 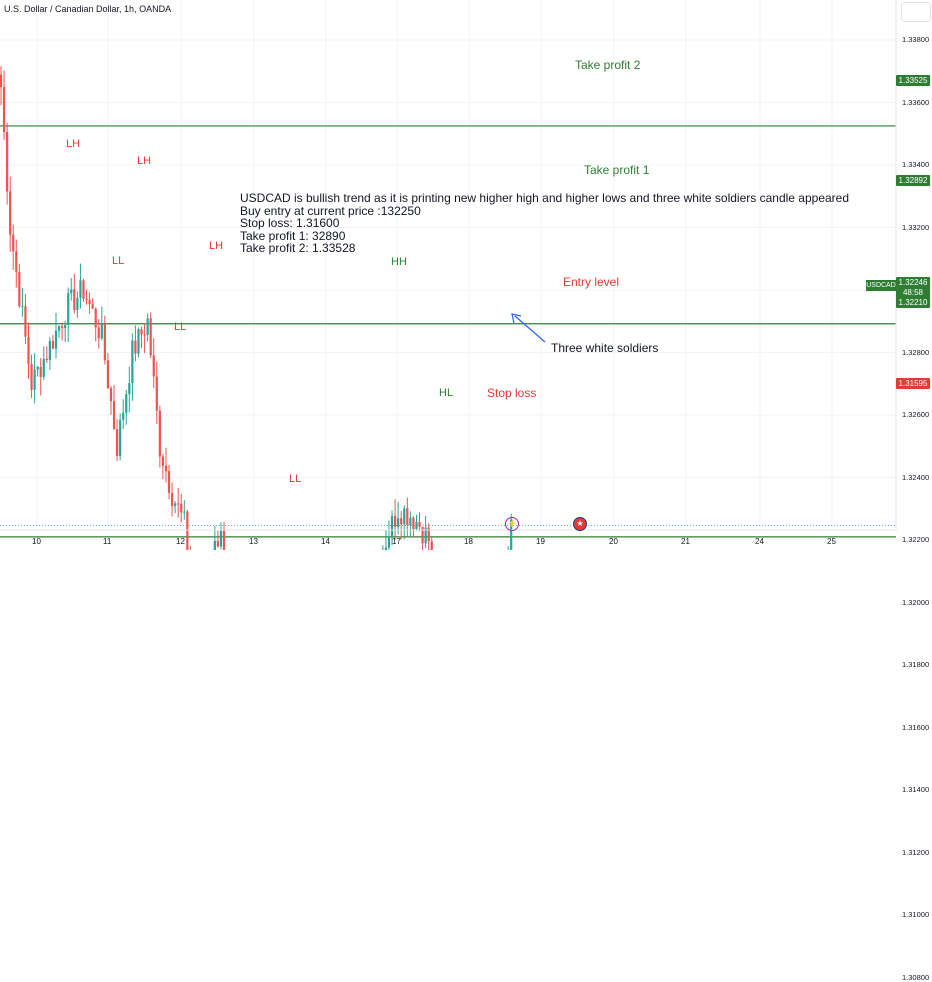 What do you see at coordinates (685, 541) in the screenshot?
I see `time-tick-label: 21` at bounding box center [685, 541].